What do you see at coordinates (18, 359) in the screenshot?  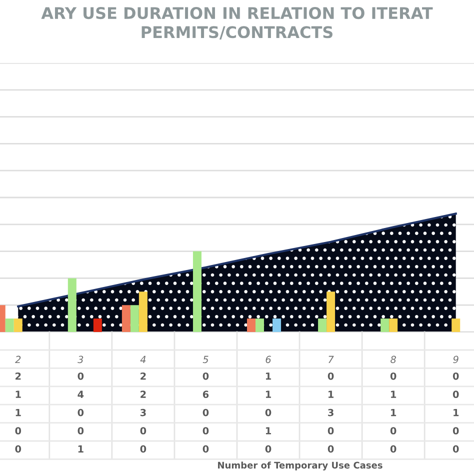 I see `x-tick-label: 2` at bounding box center [18, 359].